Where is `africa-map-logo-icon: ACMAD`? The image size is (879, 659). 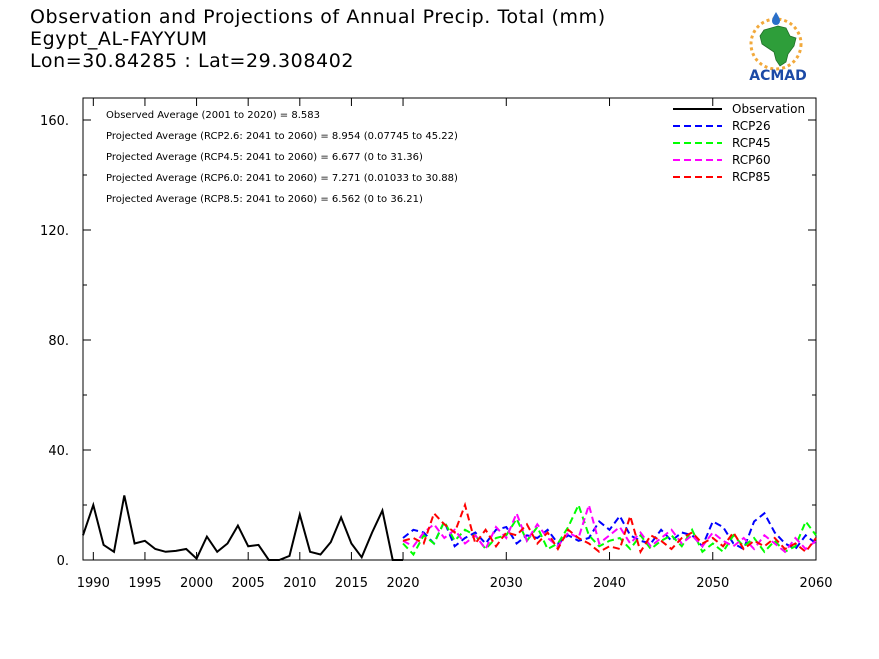 africa-map-logo-icon: ACMAD is located at coordinates (778, 48).